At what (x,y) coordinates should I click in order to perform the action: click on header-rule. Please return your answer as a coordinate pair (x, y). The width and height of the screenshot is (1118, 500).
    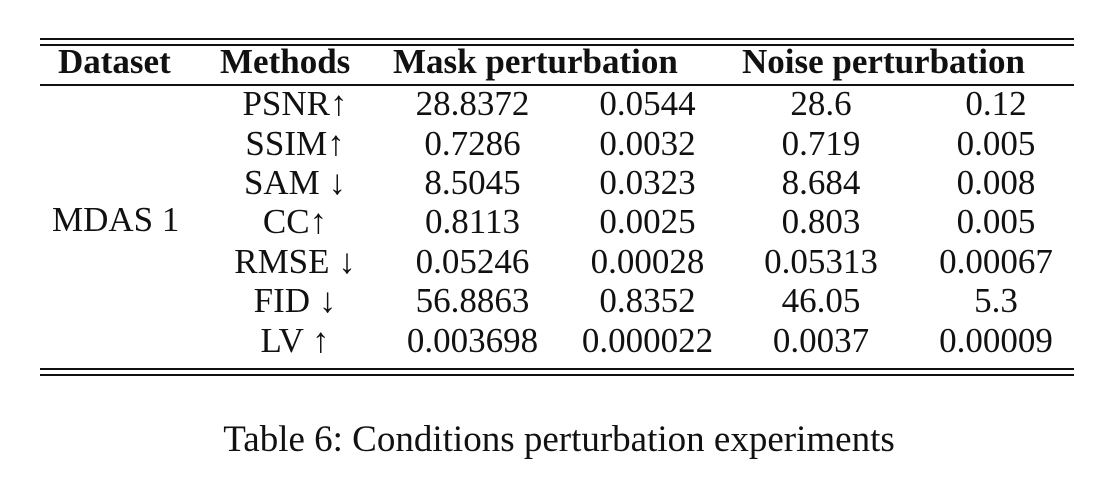
    Looking at the image, I should click on (557, 85).